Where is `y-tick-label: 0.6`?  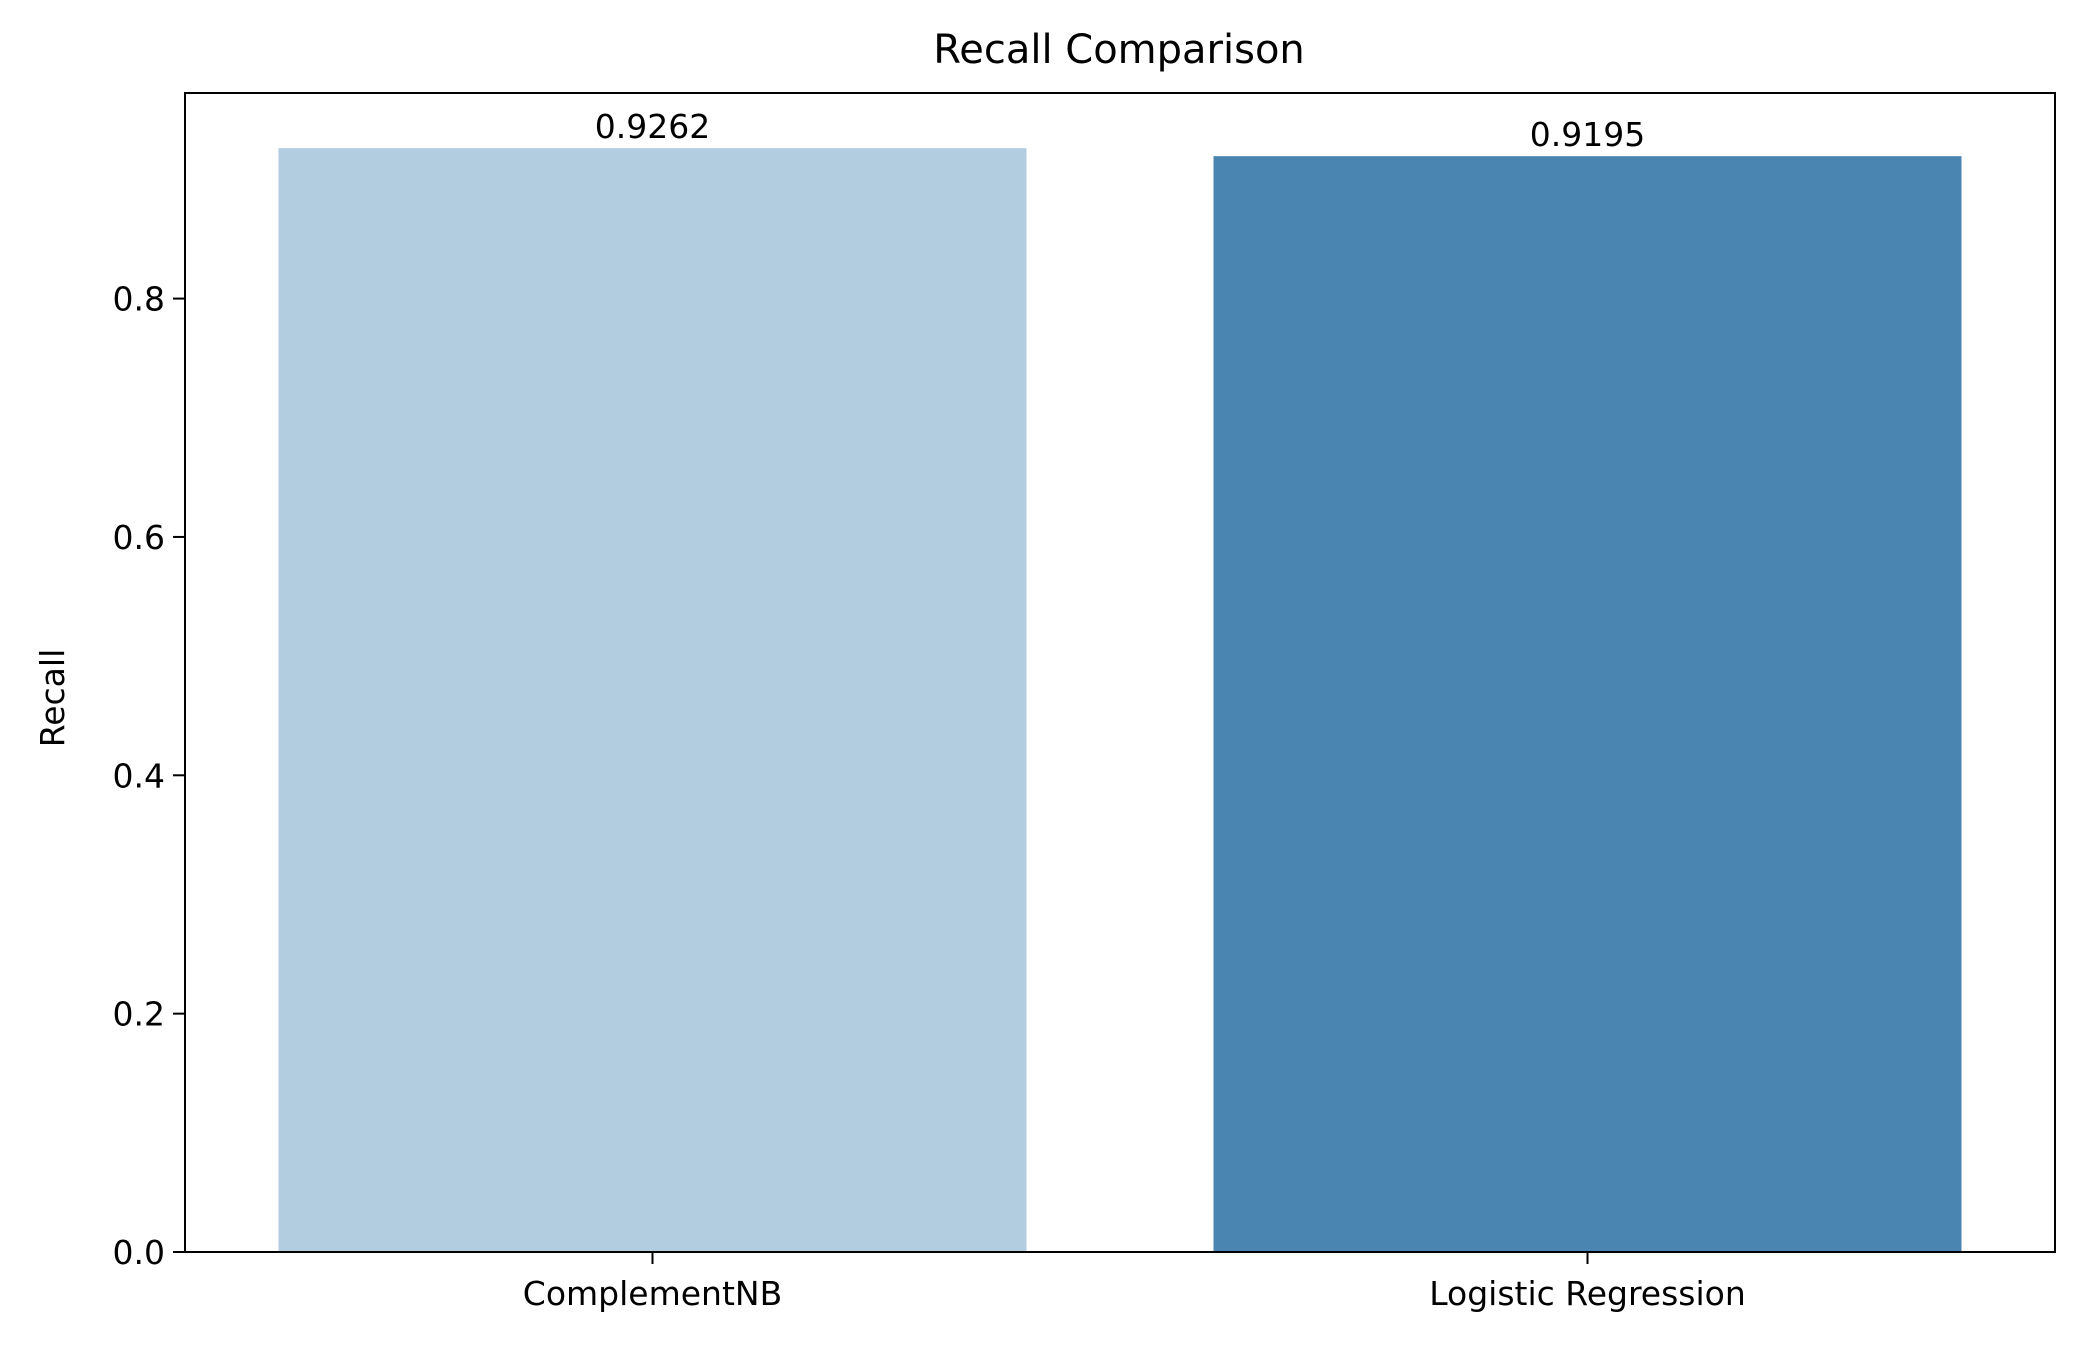 y-tick-label: 0.6 is located at coordinates (139, 537).